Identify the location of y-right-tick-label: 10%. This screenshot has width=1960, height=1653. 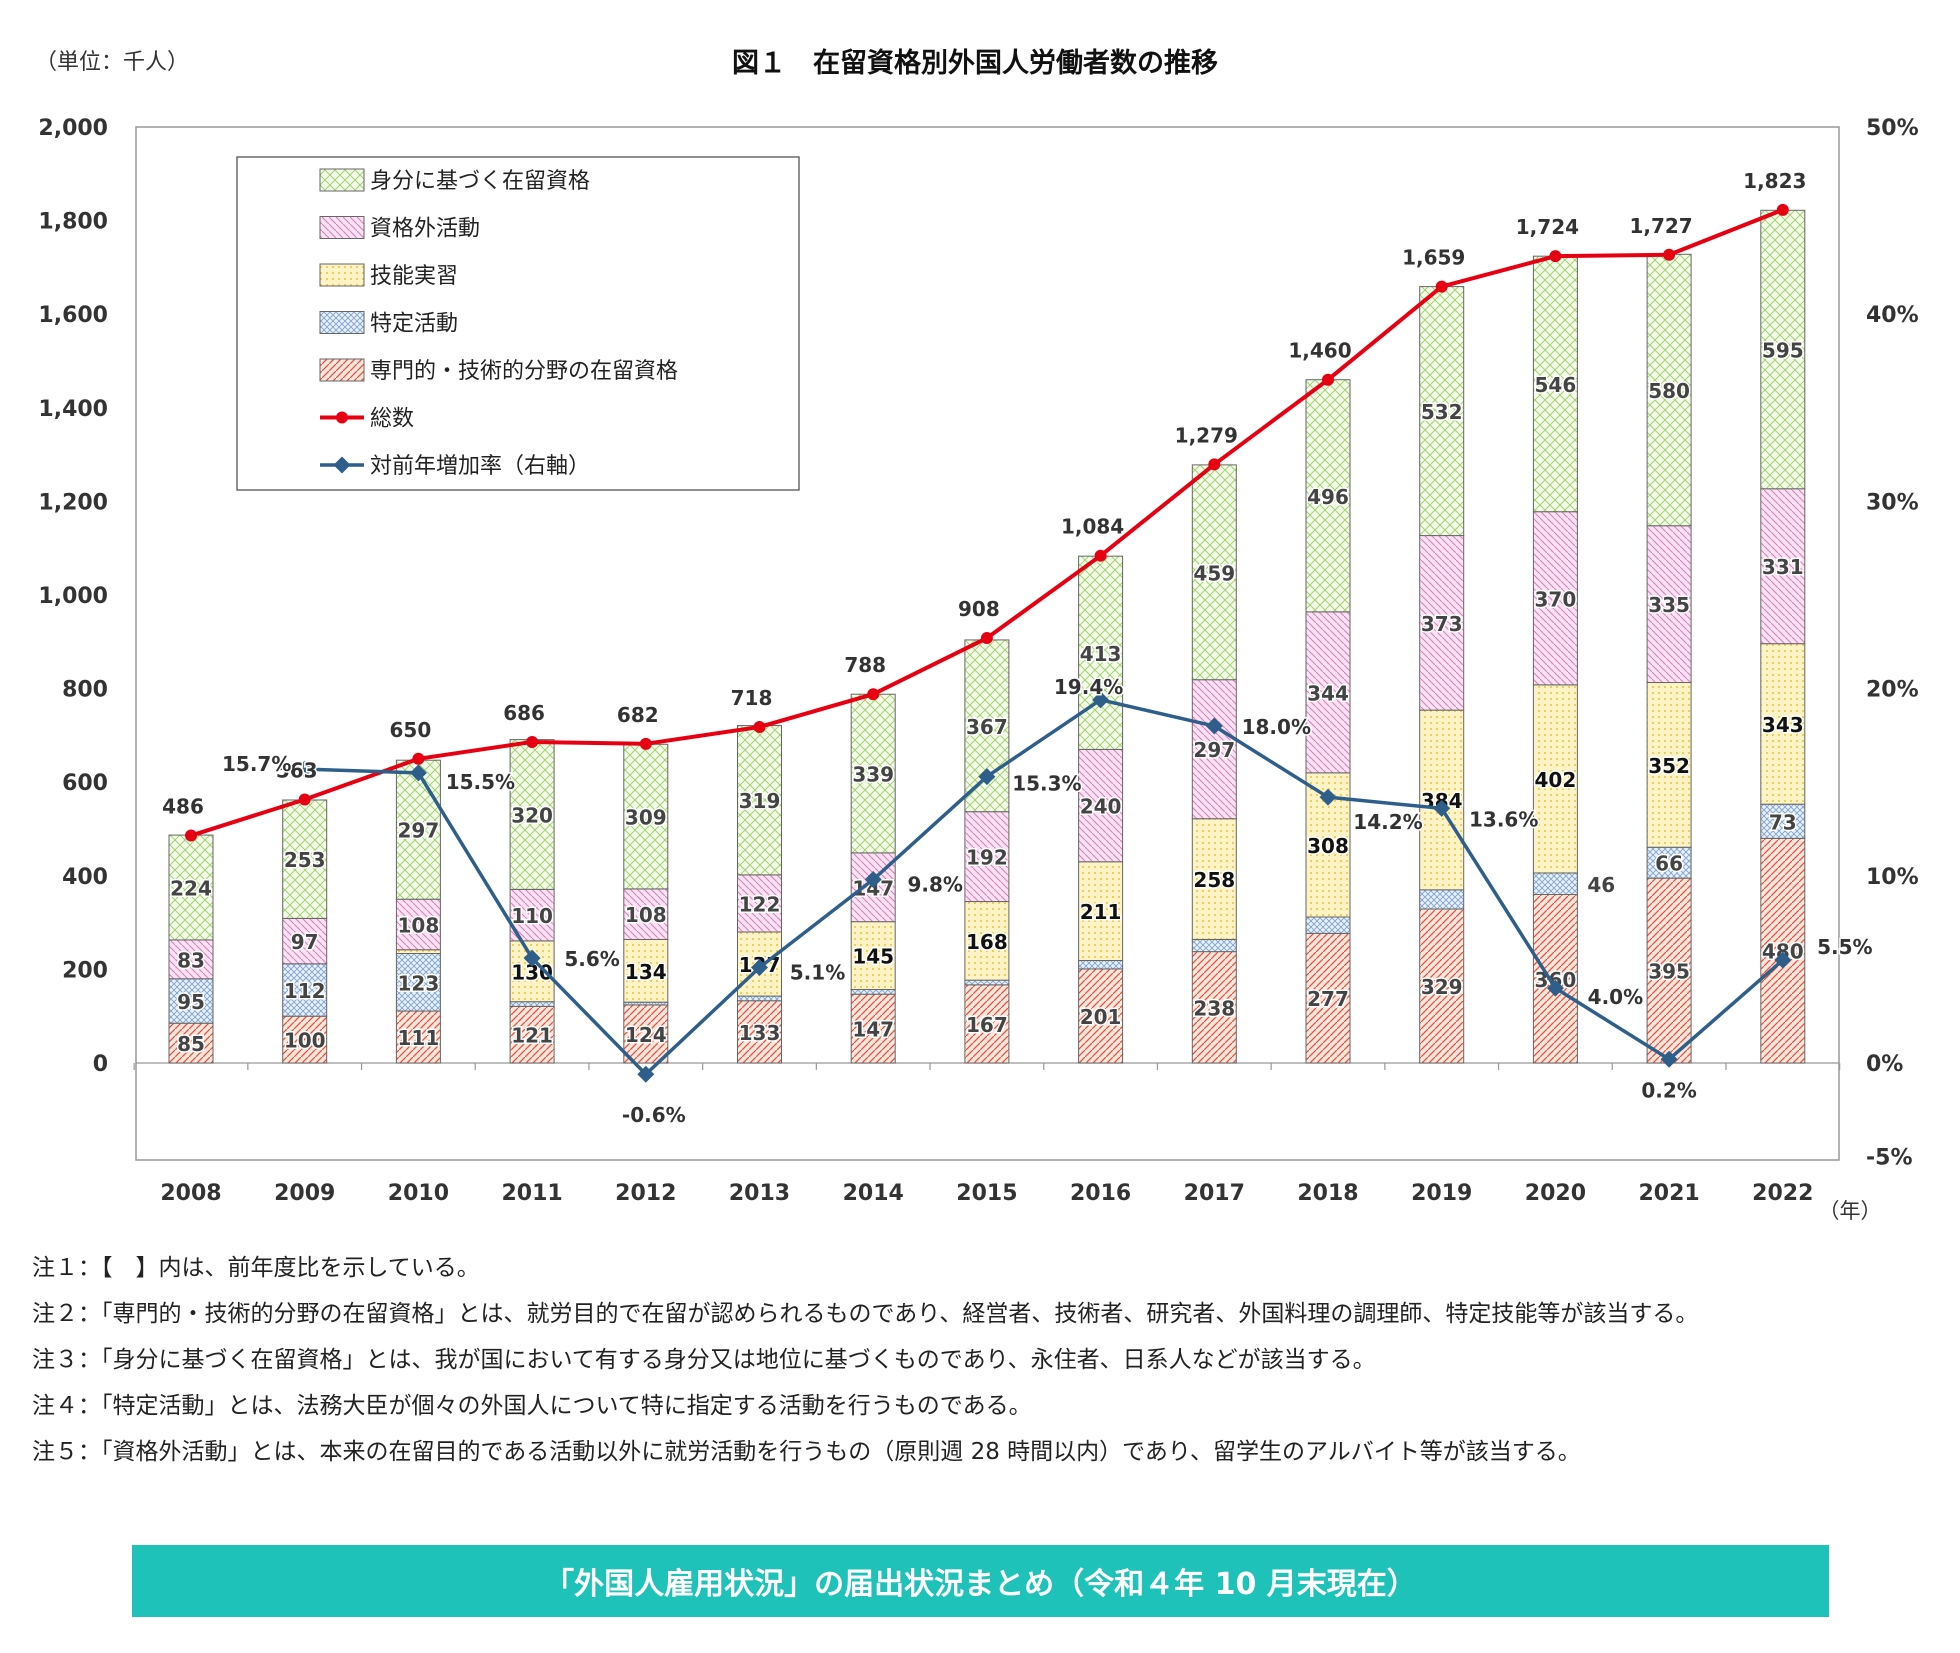
(1892, 877).